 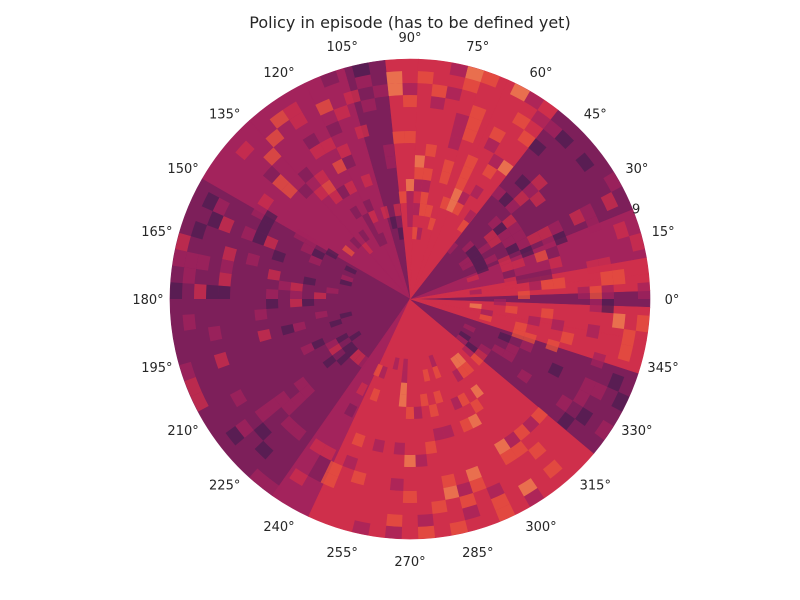 I want to click on angular-tick-label: 330°, so click(x=636, y=431).